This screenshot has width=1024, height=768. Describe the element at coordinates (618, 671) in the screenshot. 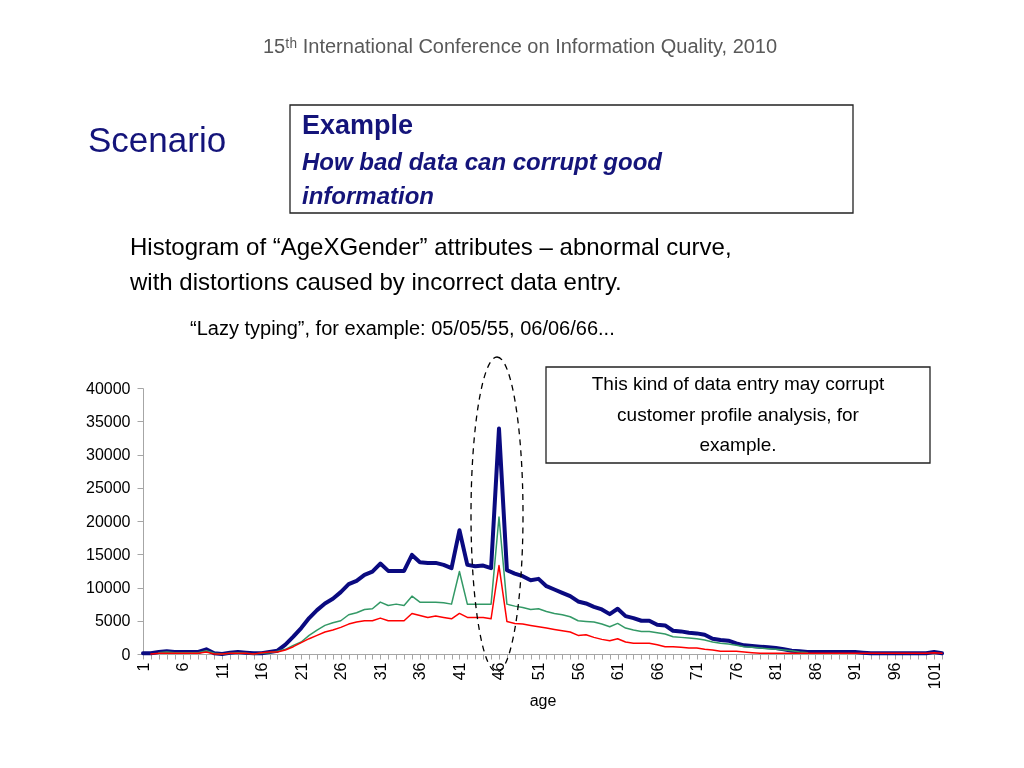

I see `x-tick-label: 61` at that location.